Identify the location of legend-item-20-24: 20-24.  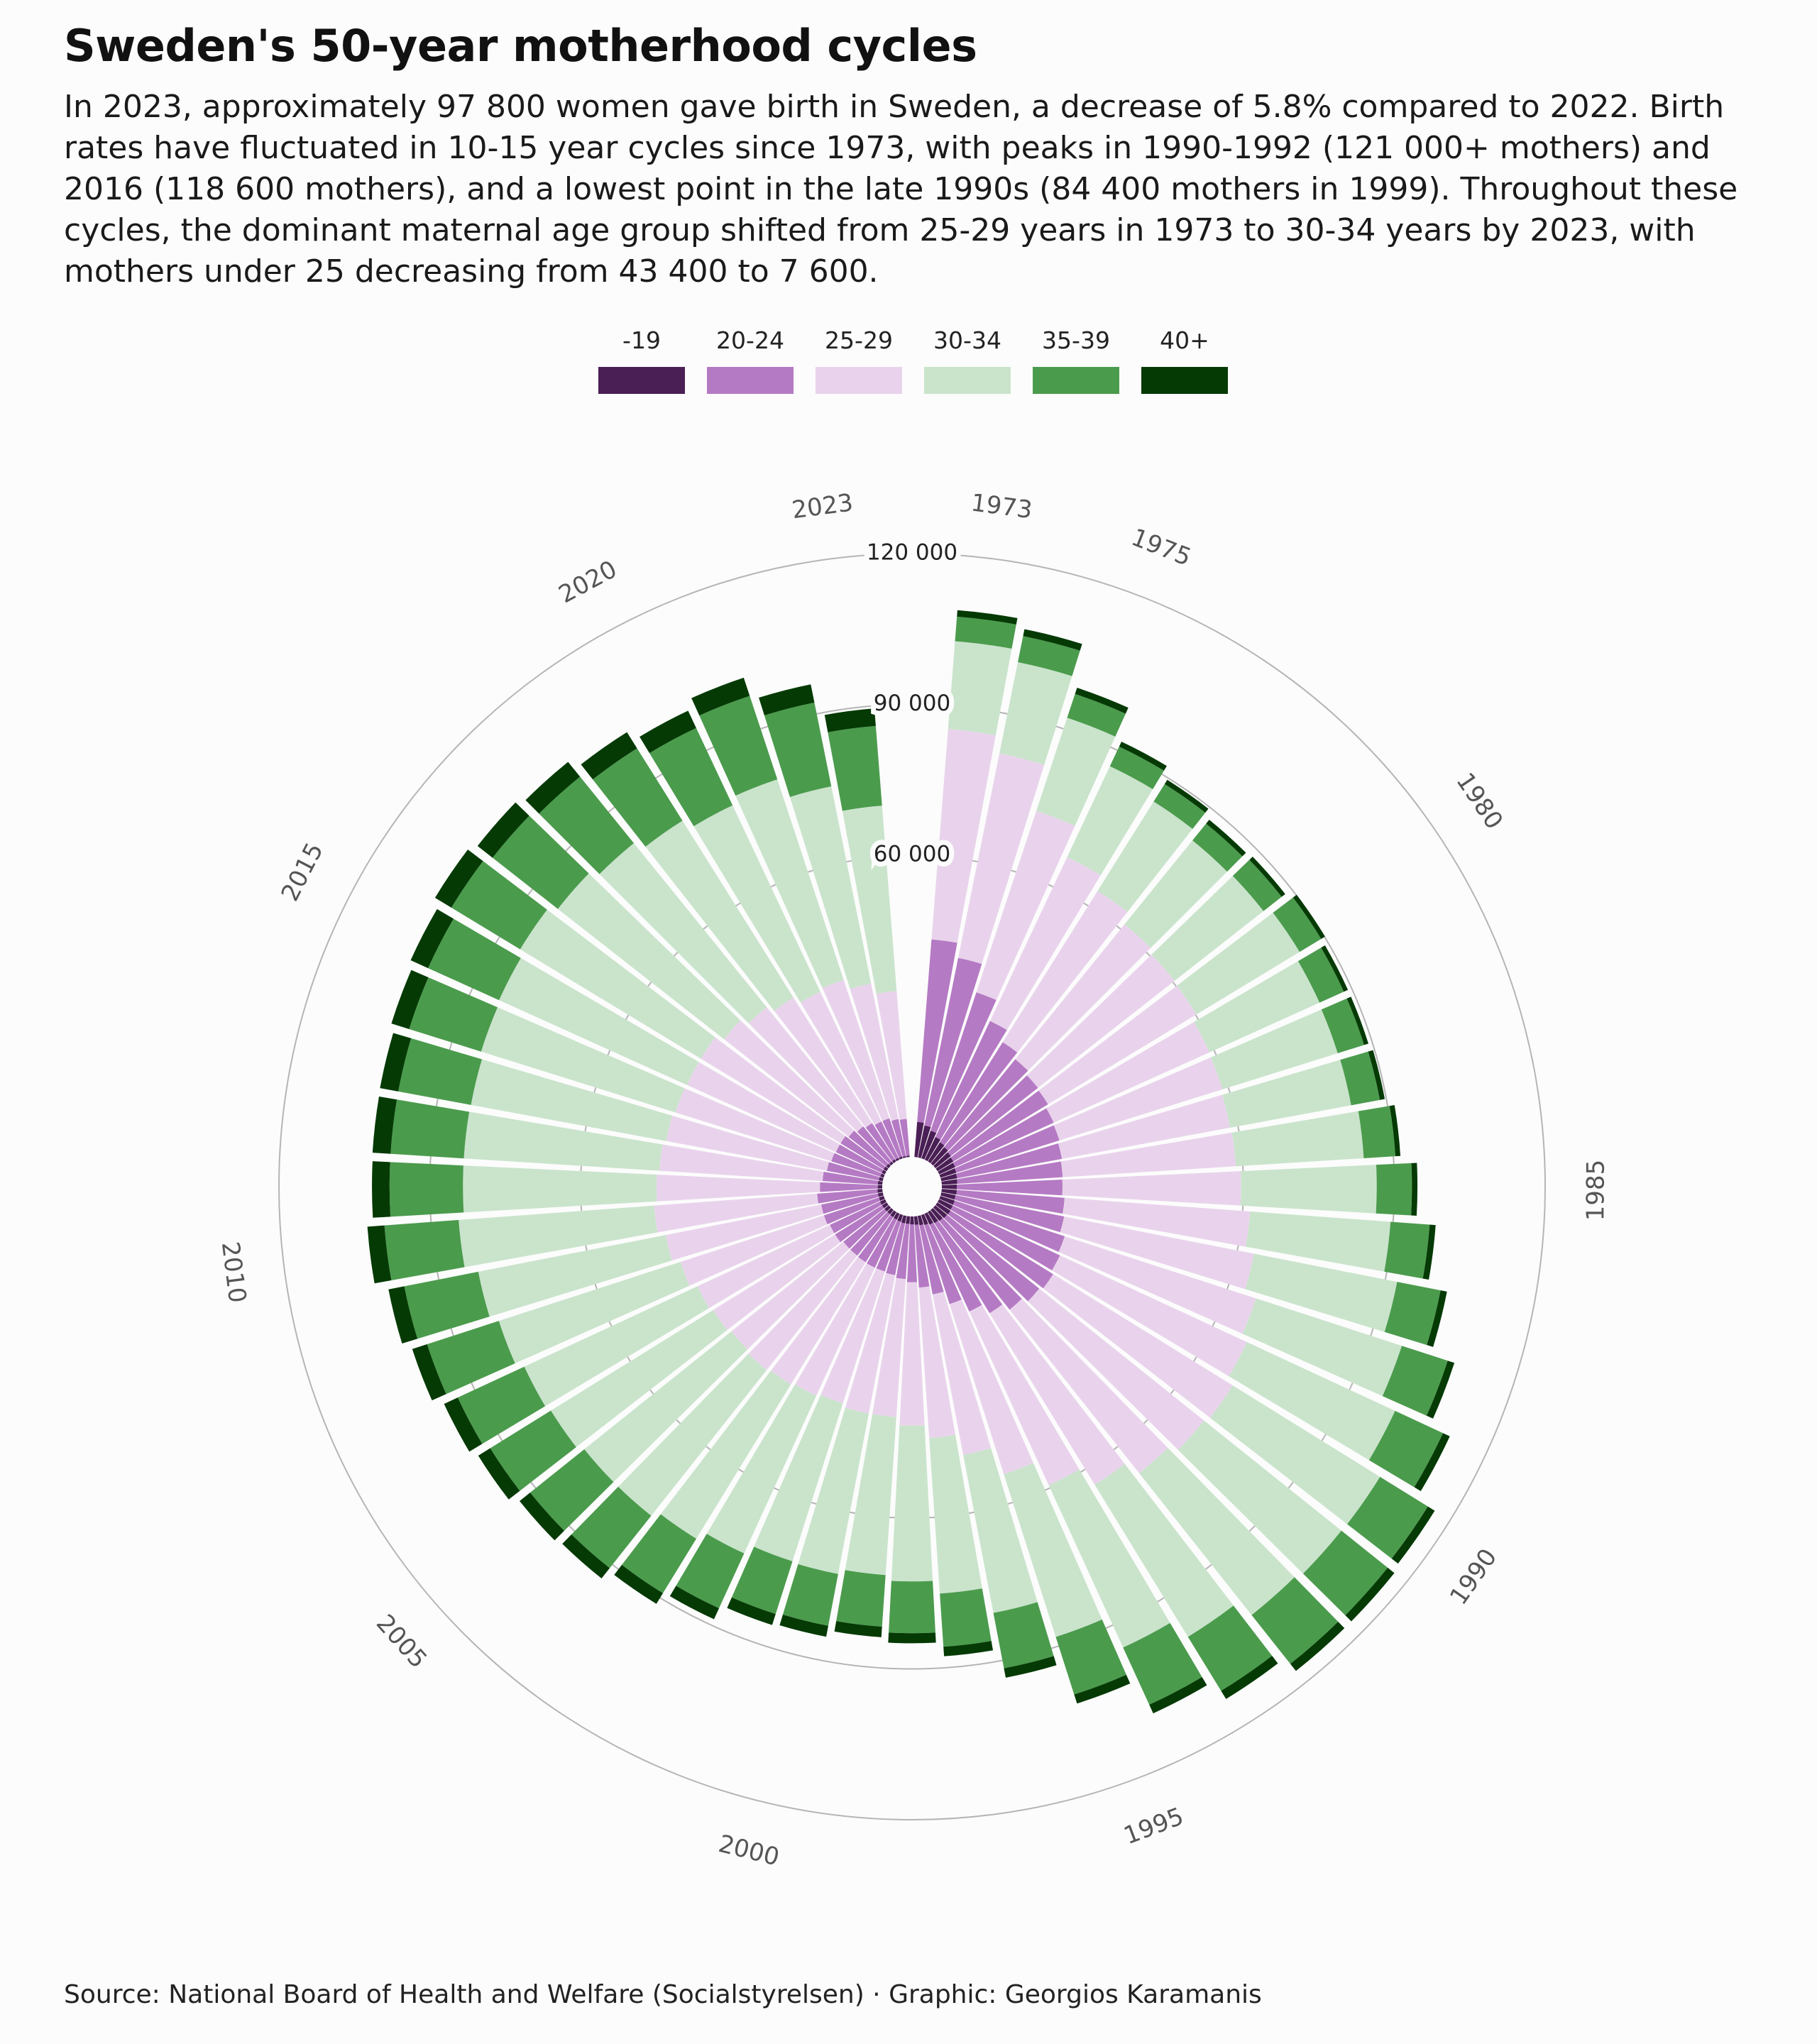
(751, 358).